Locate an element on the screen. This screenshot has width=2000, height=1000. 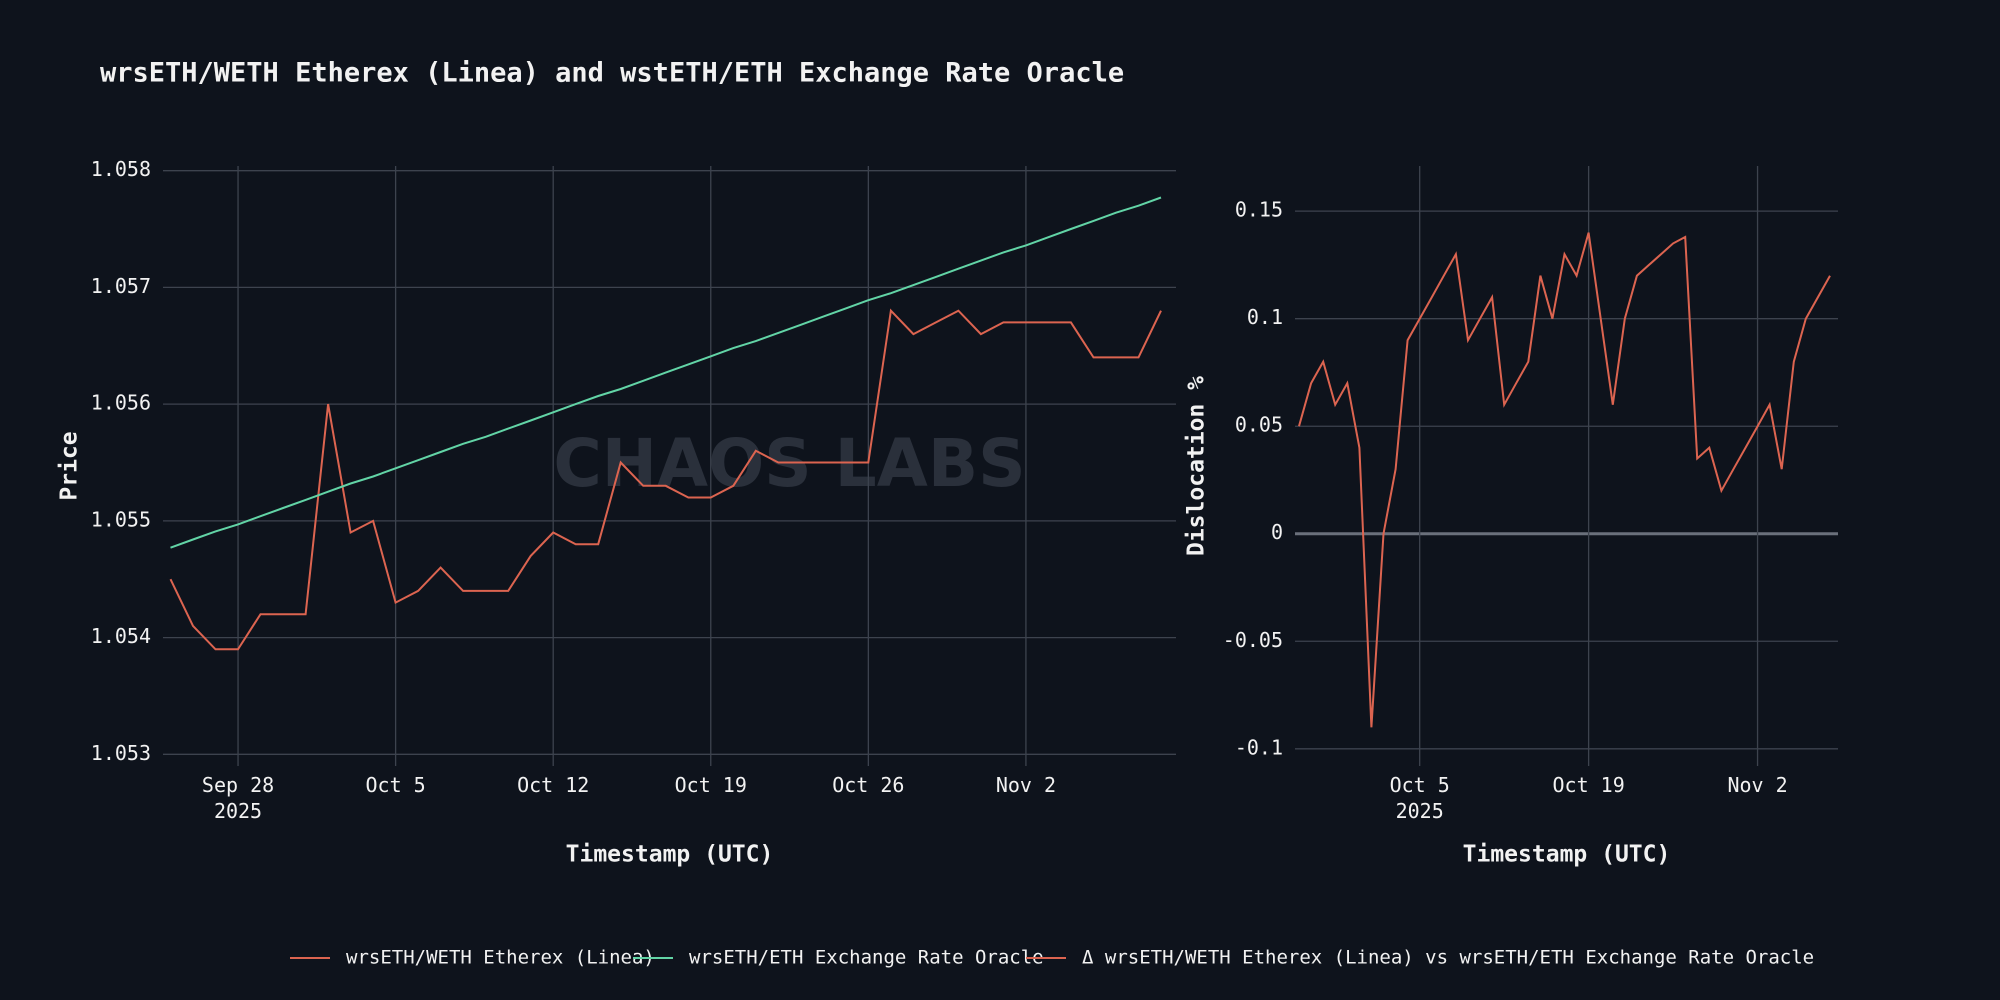
legend-label: wrsETH/ETH Exchange Rate Oracle is located at coordinates (866, 958).